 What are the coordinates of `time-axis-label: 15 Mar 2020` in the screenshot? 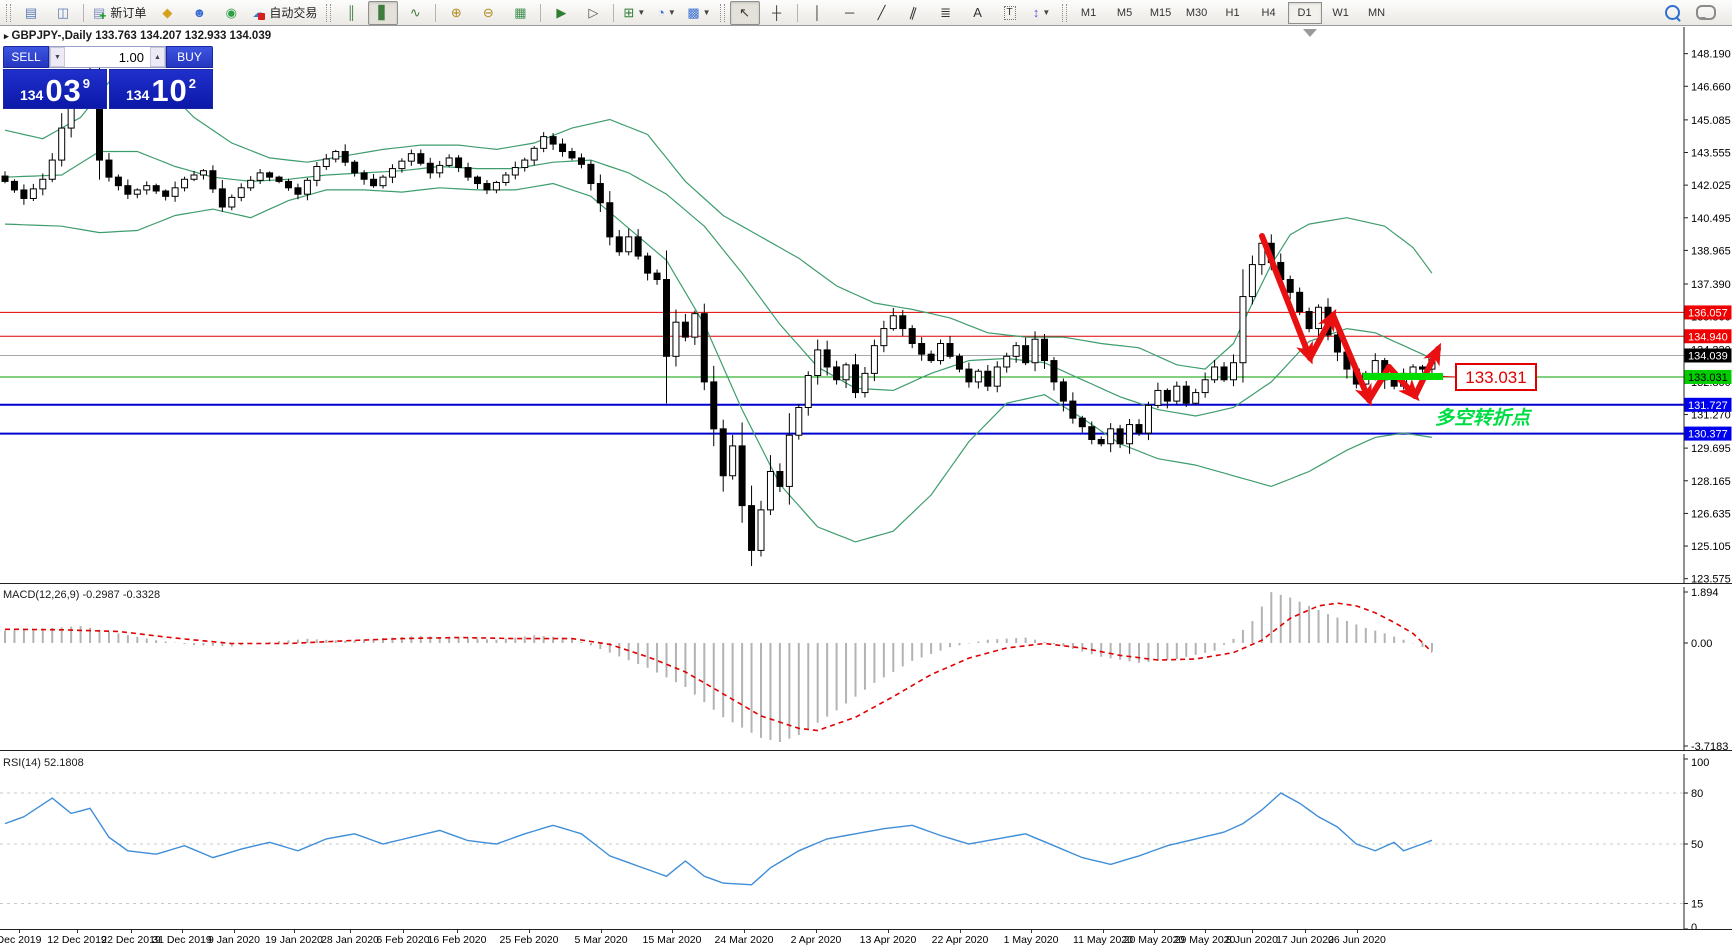 It's located at (672, 940).